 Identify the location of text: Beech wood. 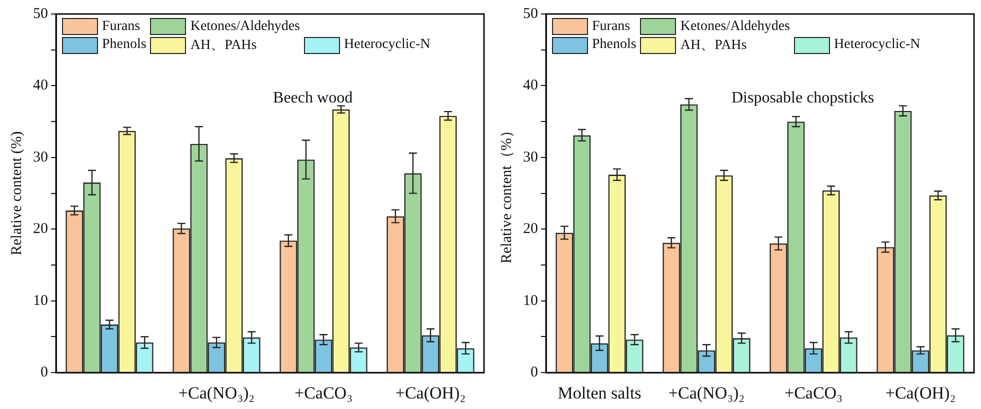
(313, 97).